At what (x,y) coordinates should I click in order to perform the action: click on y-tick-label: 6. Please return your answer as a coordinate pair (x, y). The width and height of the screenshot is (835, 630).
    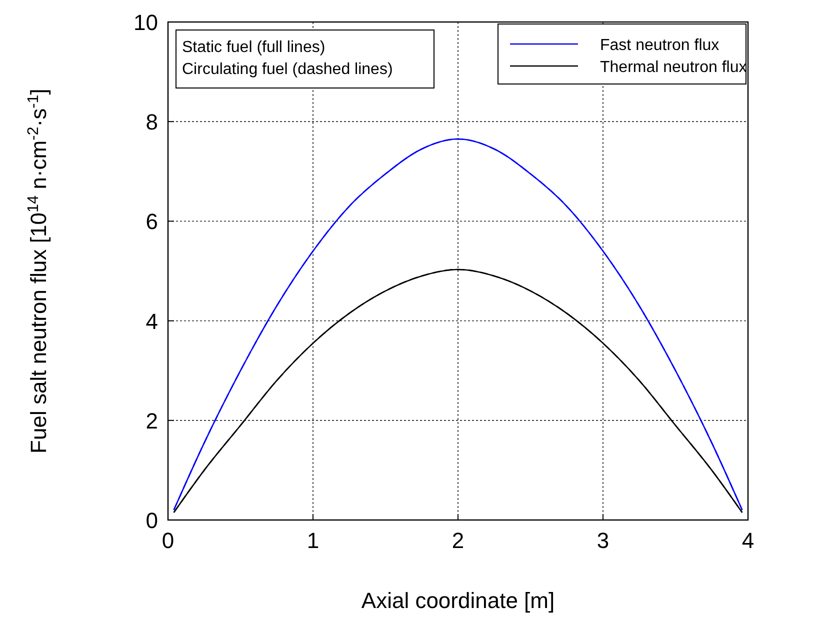
    Looking at the image, I should click on (152, 221).